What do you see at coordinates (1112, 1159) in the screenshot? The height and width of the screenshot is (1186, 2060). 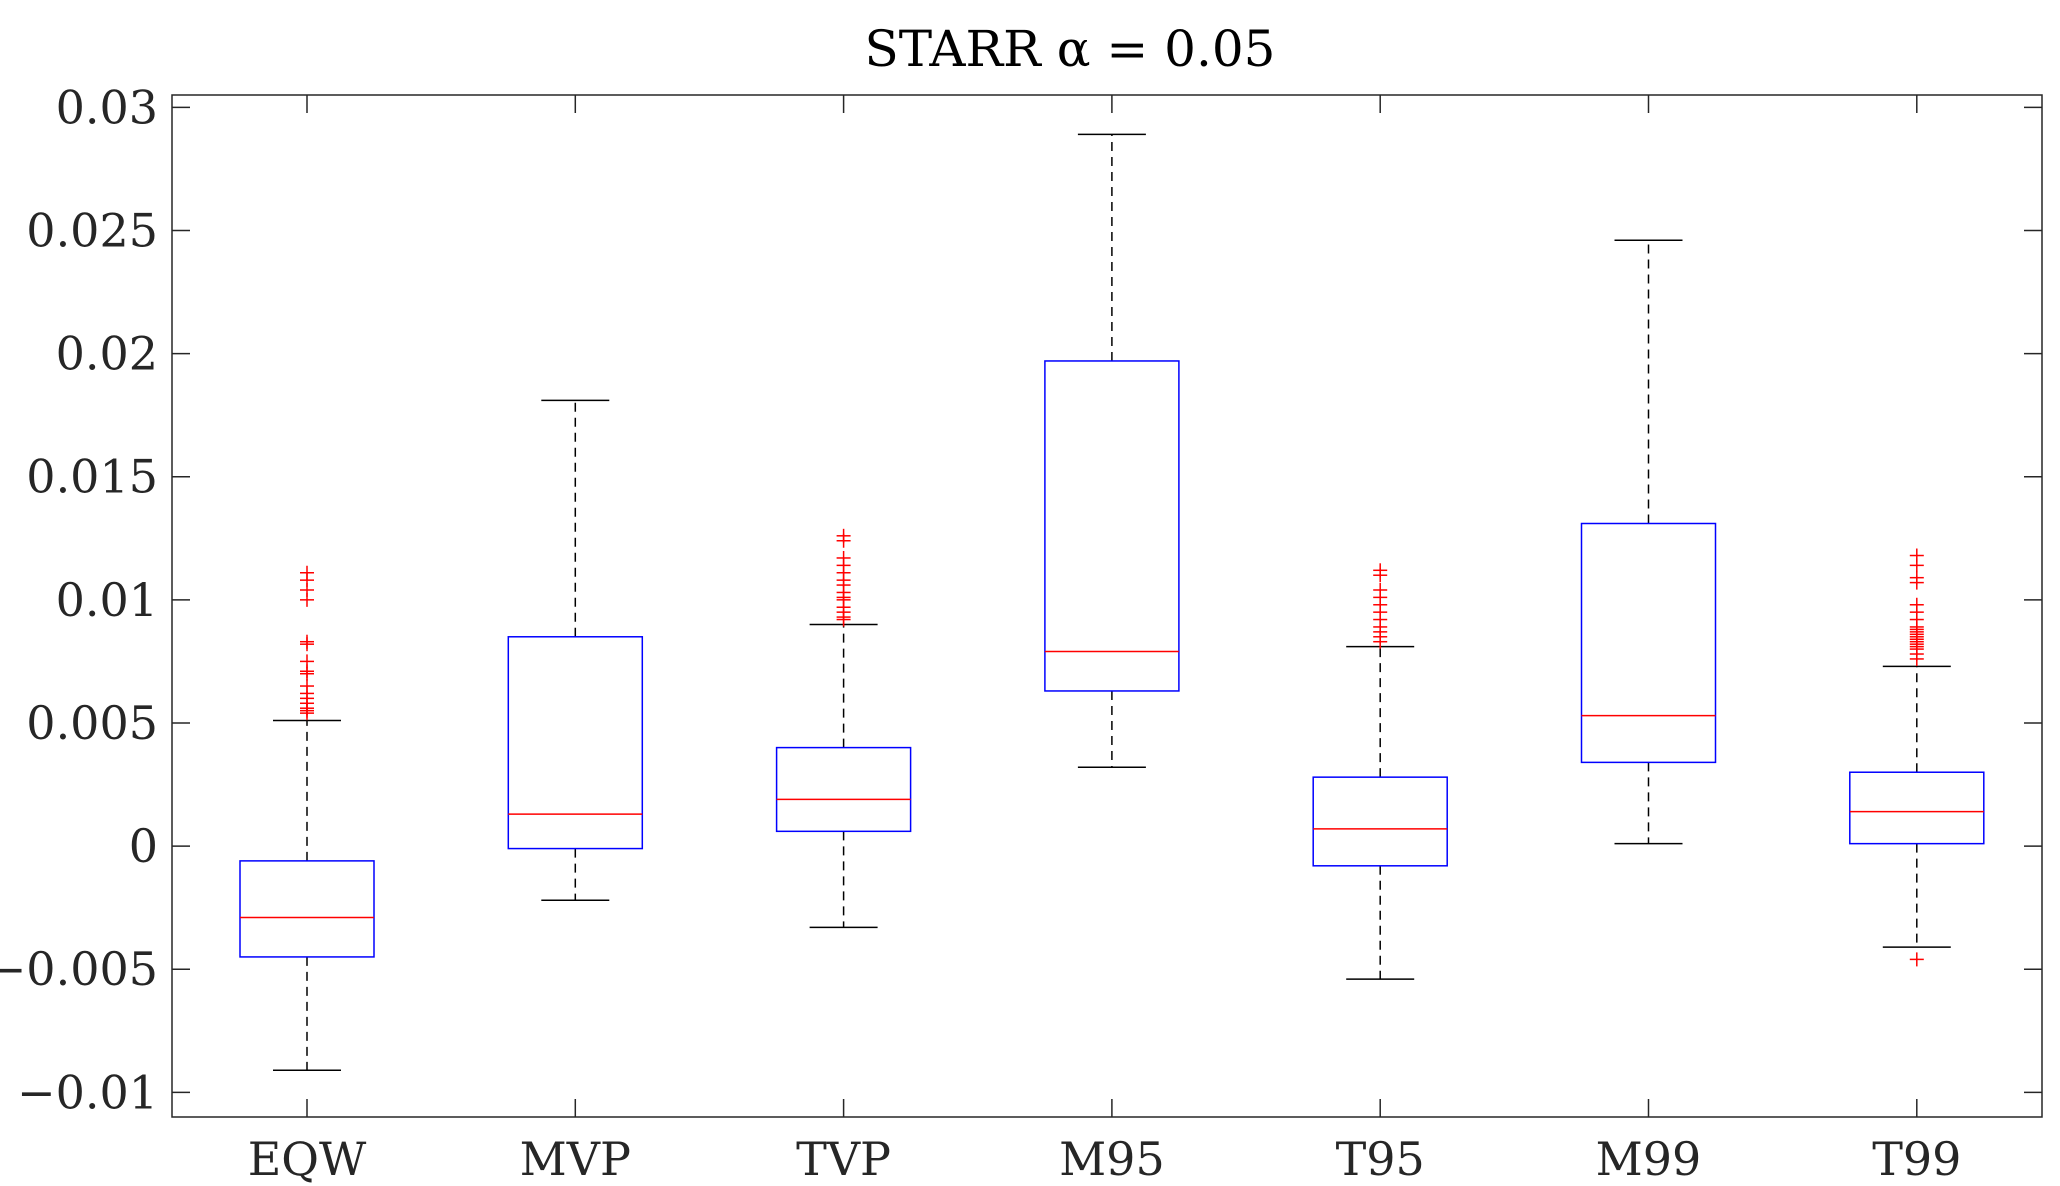 I see `x-tick-label: M95` at bounding box center [1112, 1159].